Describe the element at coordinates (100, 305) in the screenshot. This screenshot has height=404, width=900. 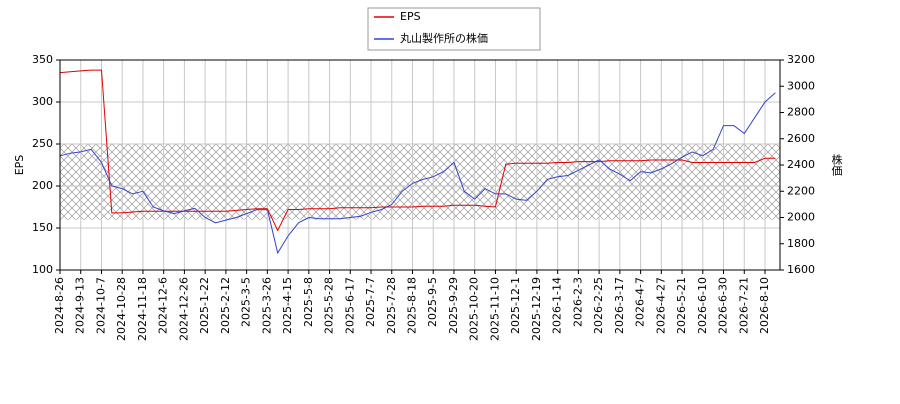
I see `x-tick-label: 2024-10-7` at that location.